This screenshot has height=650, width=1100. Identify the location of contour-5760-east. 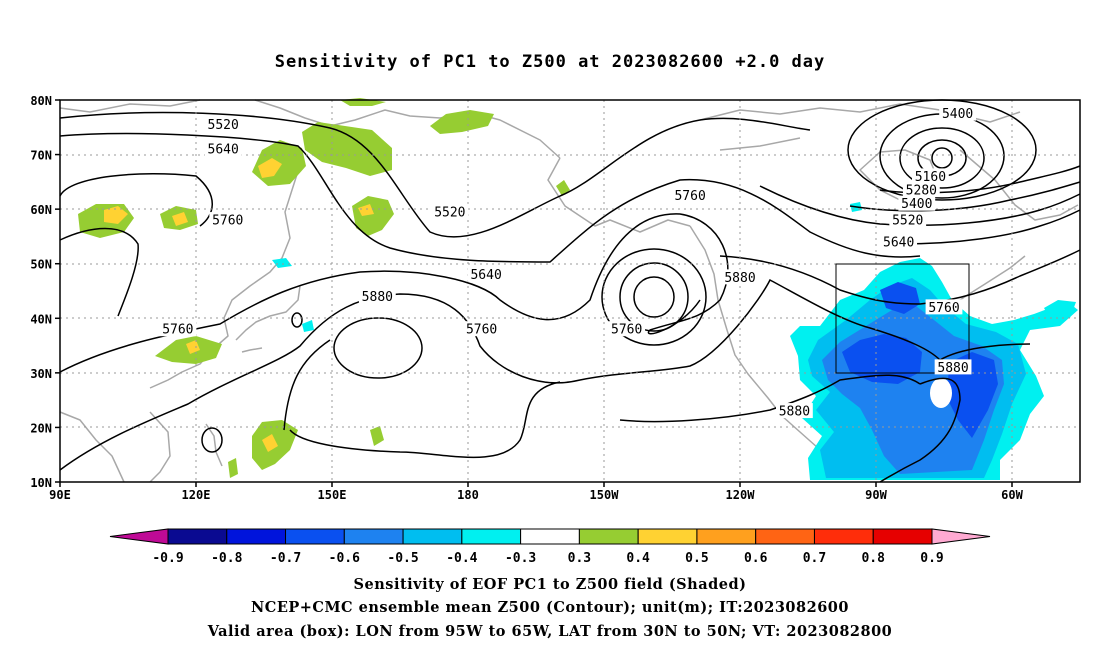
(900, 277).